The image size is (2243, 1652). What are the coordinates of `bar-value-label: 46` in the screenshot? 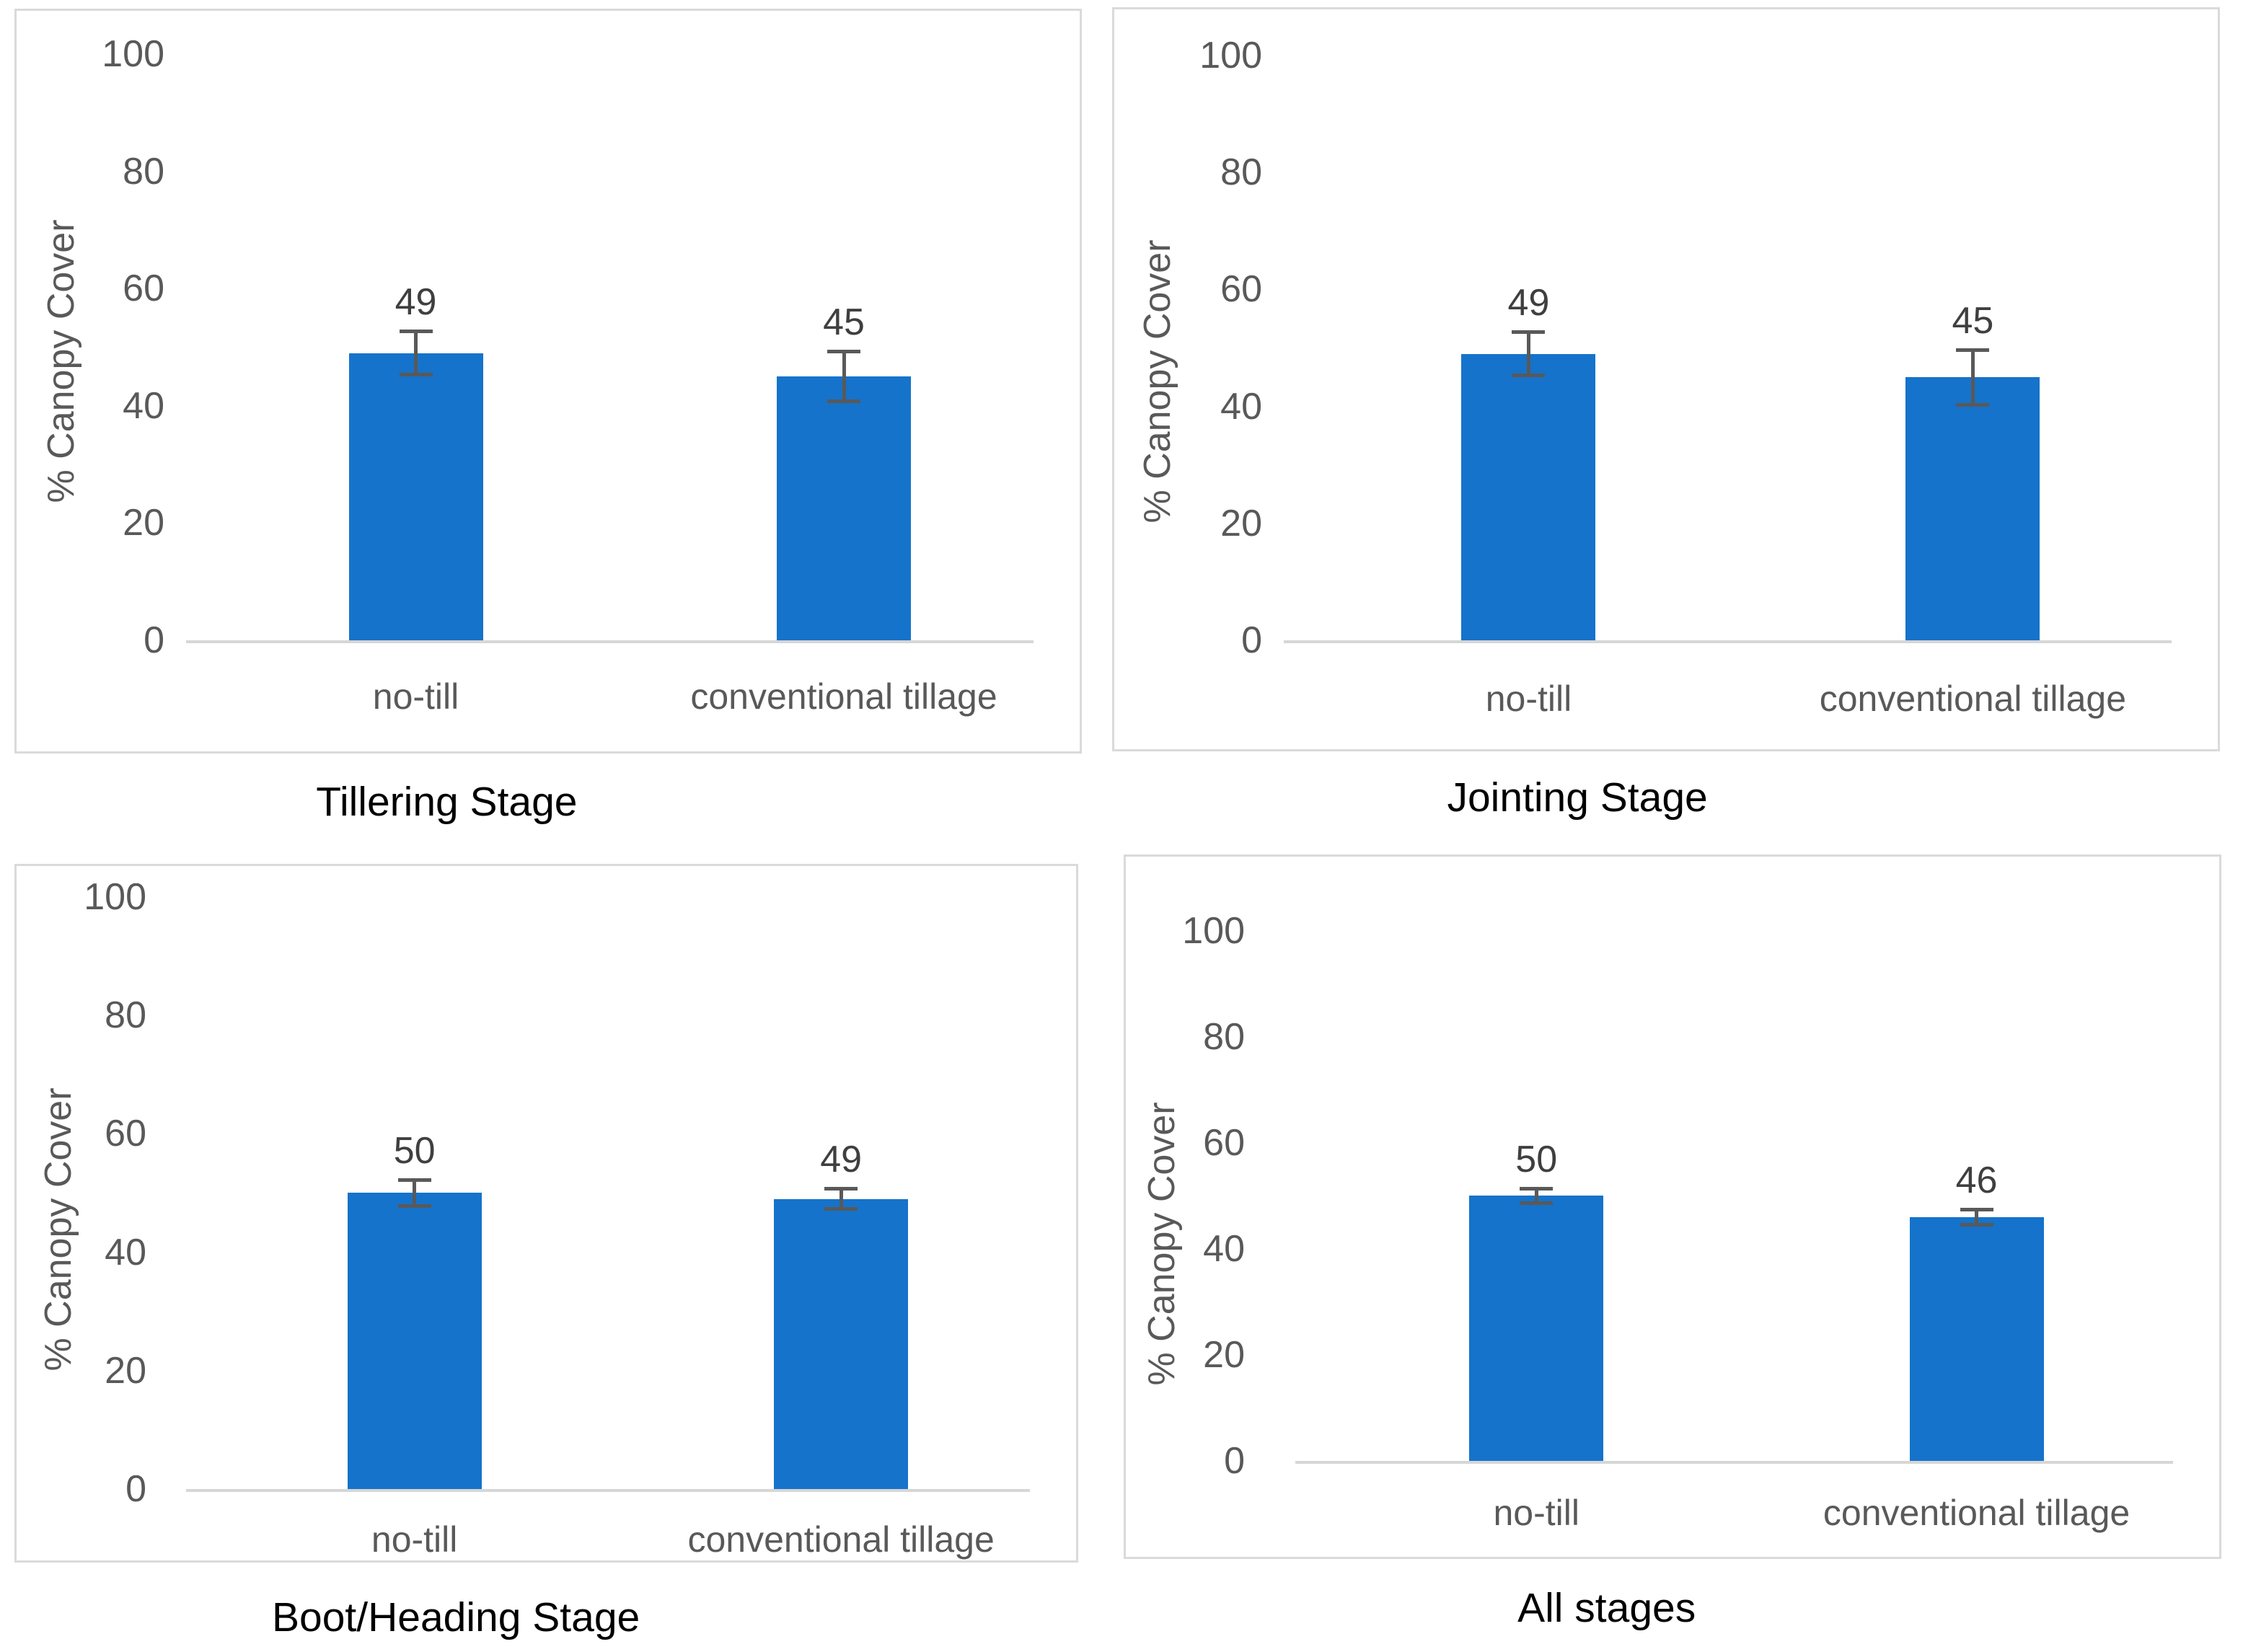 It's located at (1976, 1180).